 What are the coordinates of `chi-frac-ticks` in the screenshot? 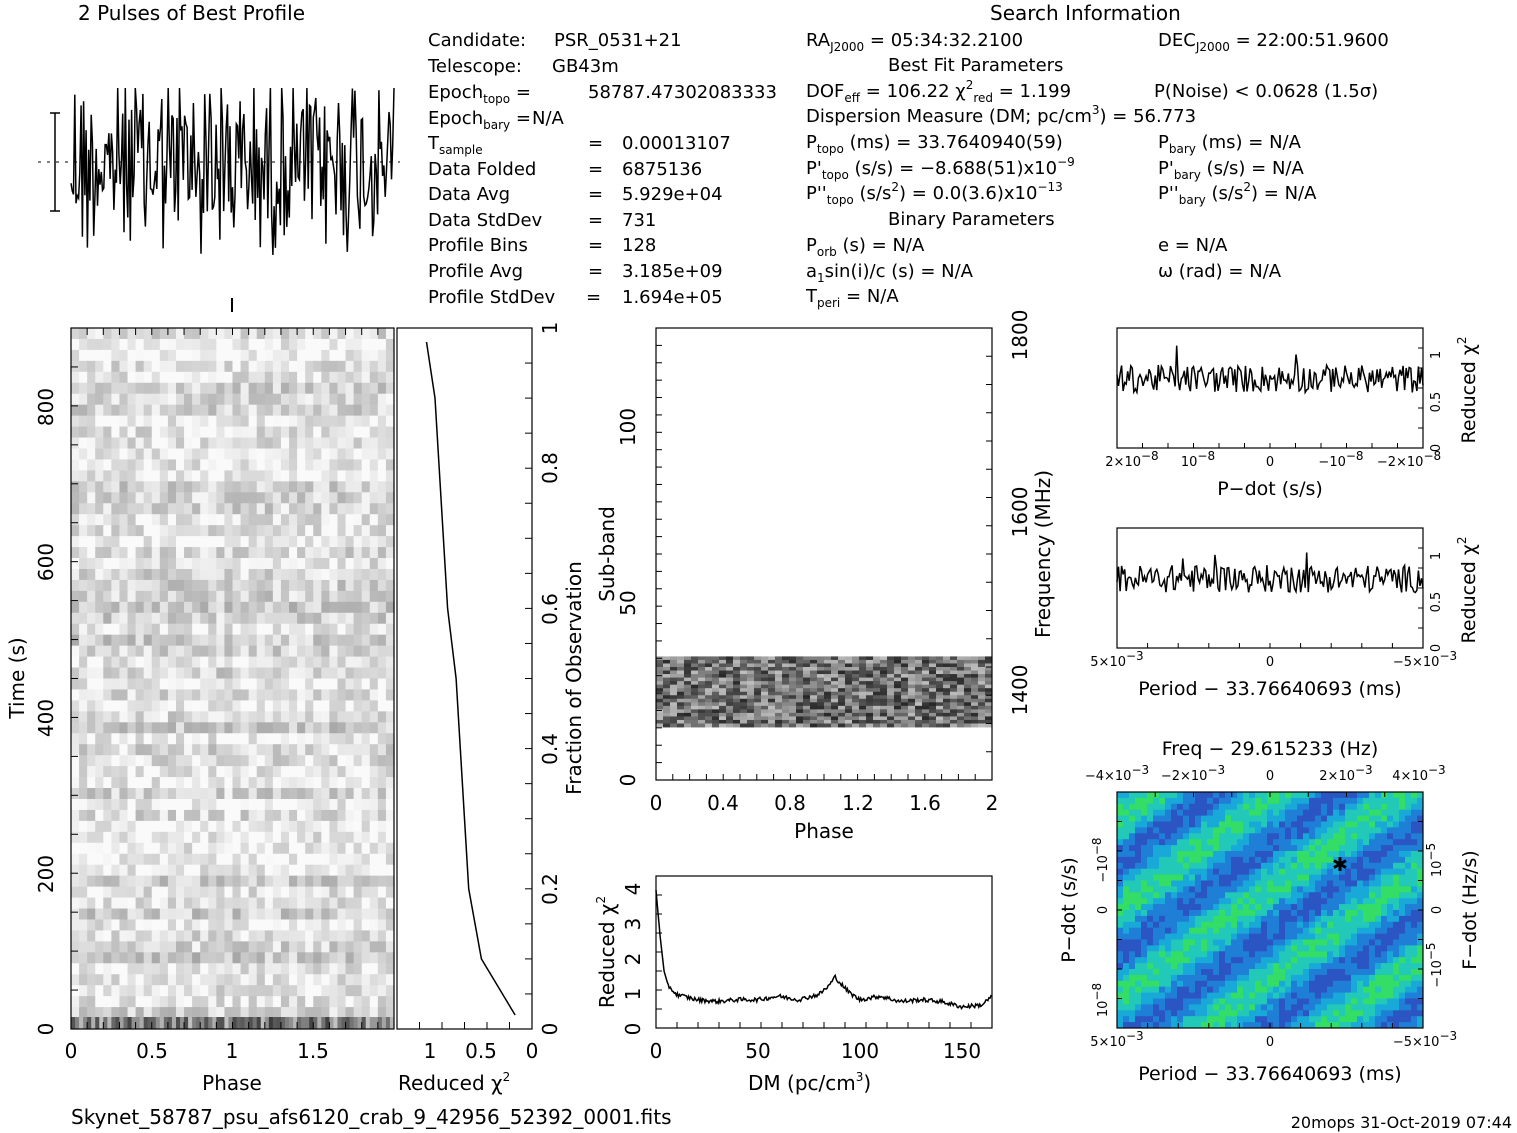 It's located at (464, 678).